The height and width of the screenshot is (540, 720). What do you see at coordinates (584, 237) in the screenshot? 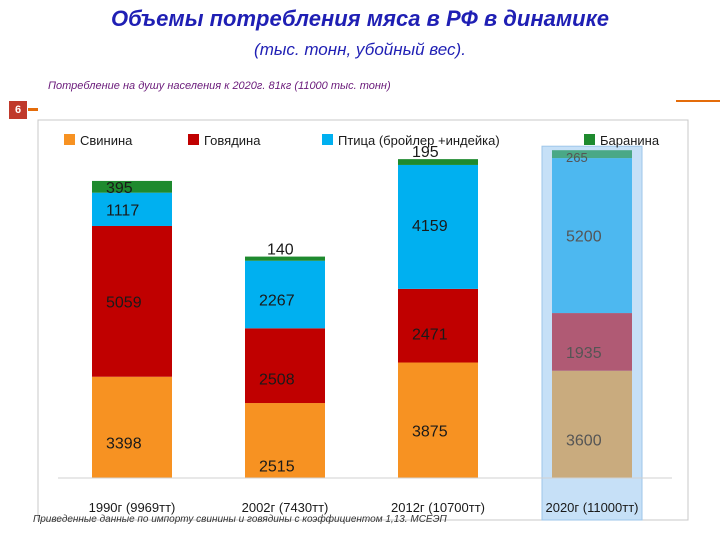
I see `data-label: 5200` at bounding box center [584, 237].